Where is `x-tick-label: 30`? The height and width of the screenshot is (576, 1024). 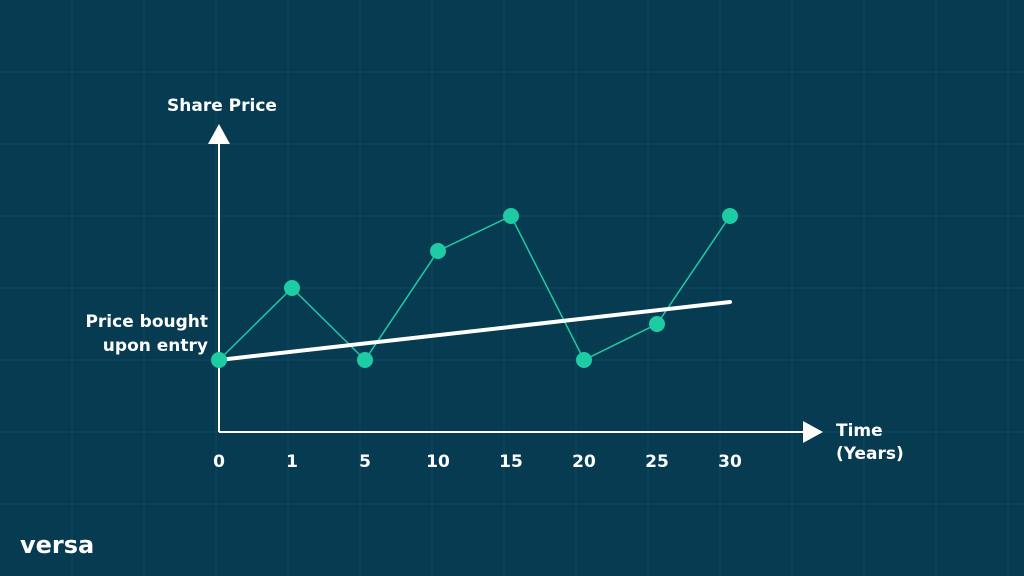
x-tick-label: 30 is located at coordinates (730, 462).